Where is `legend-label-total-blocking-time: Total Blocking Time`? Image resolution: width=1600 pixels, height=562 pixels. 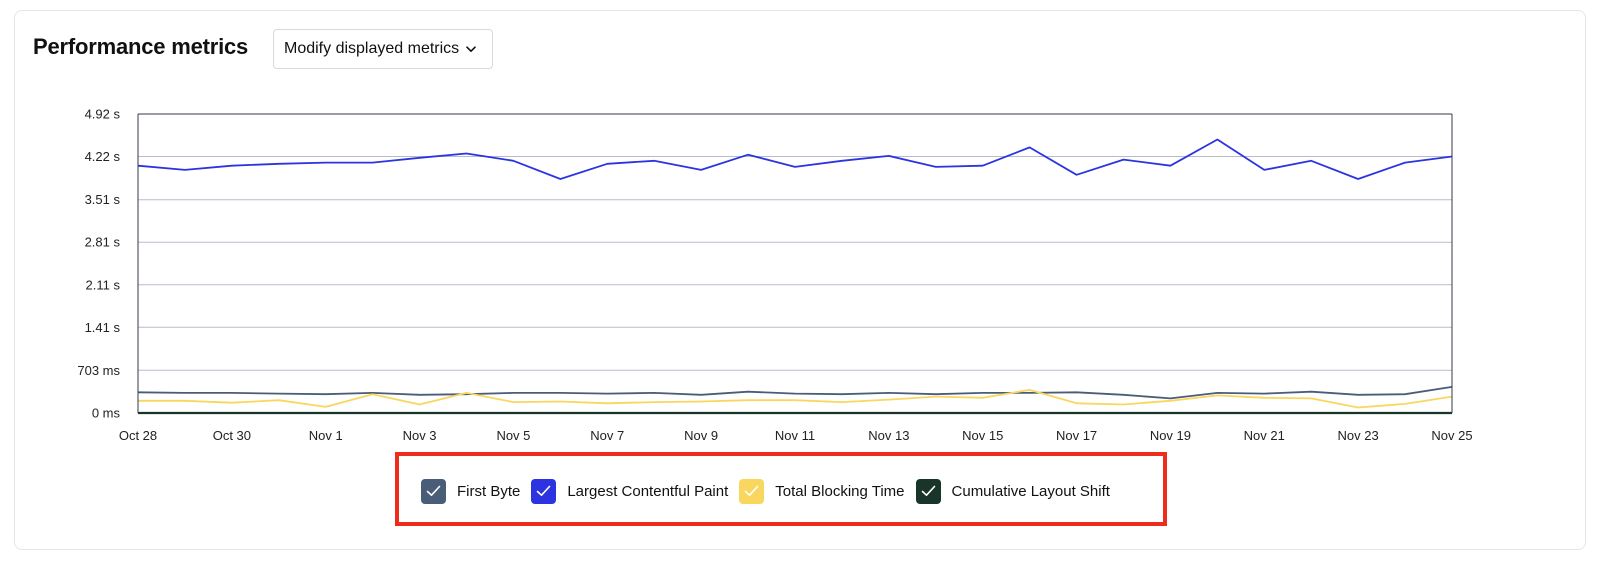 legend-label-total-blocking-time: Total Blocking Time is located at coordinates (840, 491).